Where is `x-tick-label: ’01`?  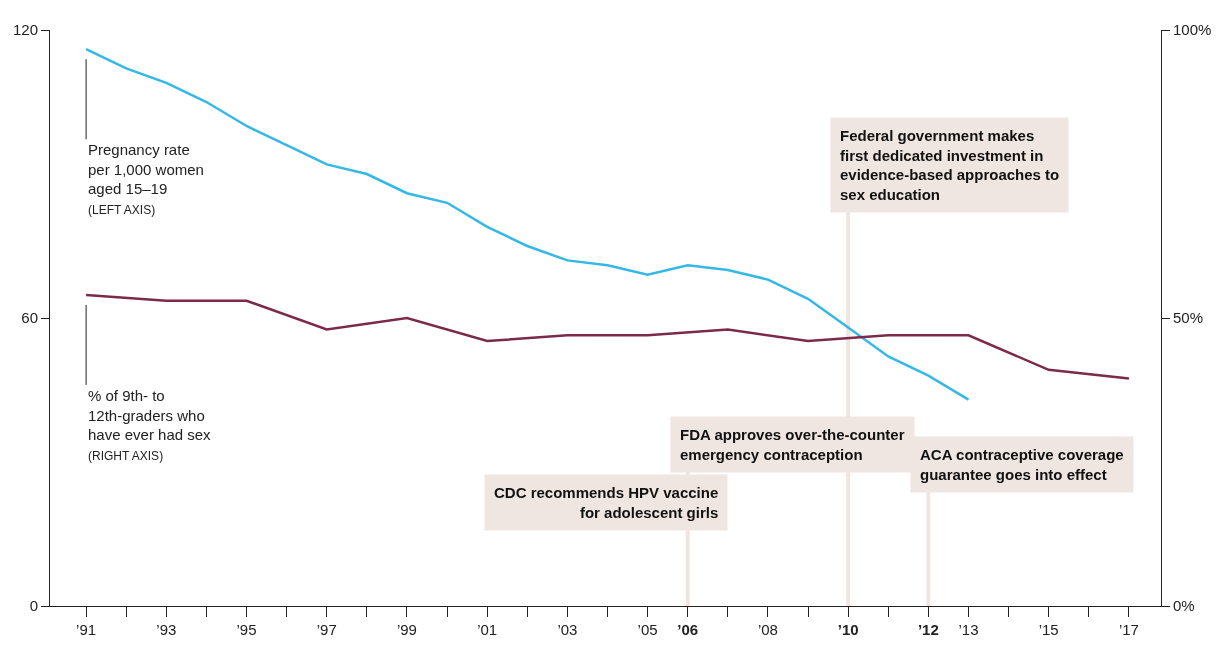 x-tick-label: ’01 is located at coordinates (487, 629).